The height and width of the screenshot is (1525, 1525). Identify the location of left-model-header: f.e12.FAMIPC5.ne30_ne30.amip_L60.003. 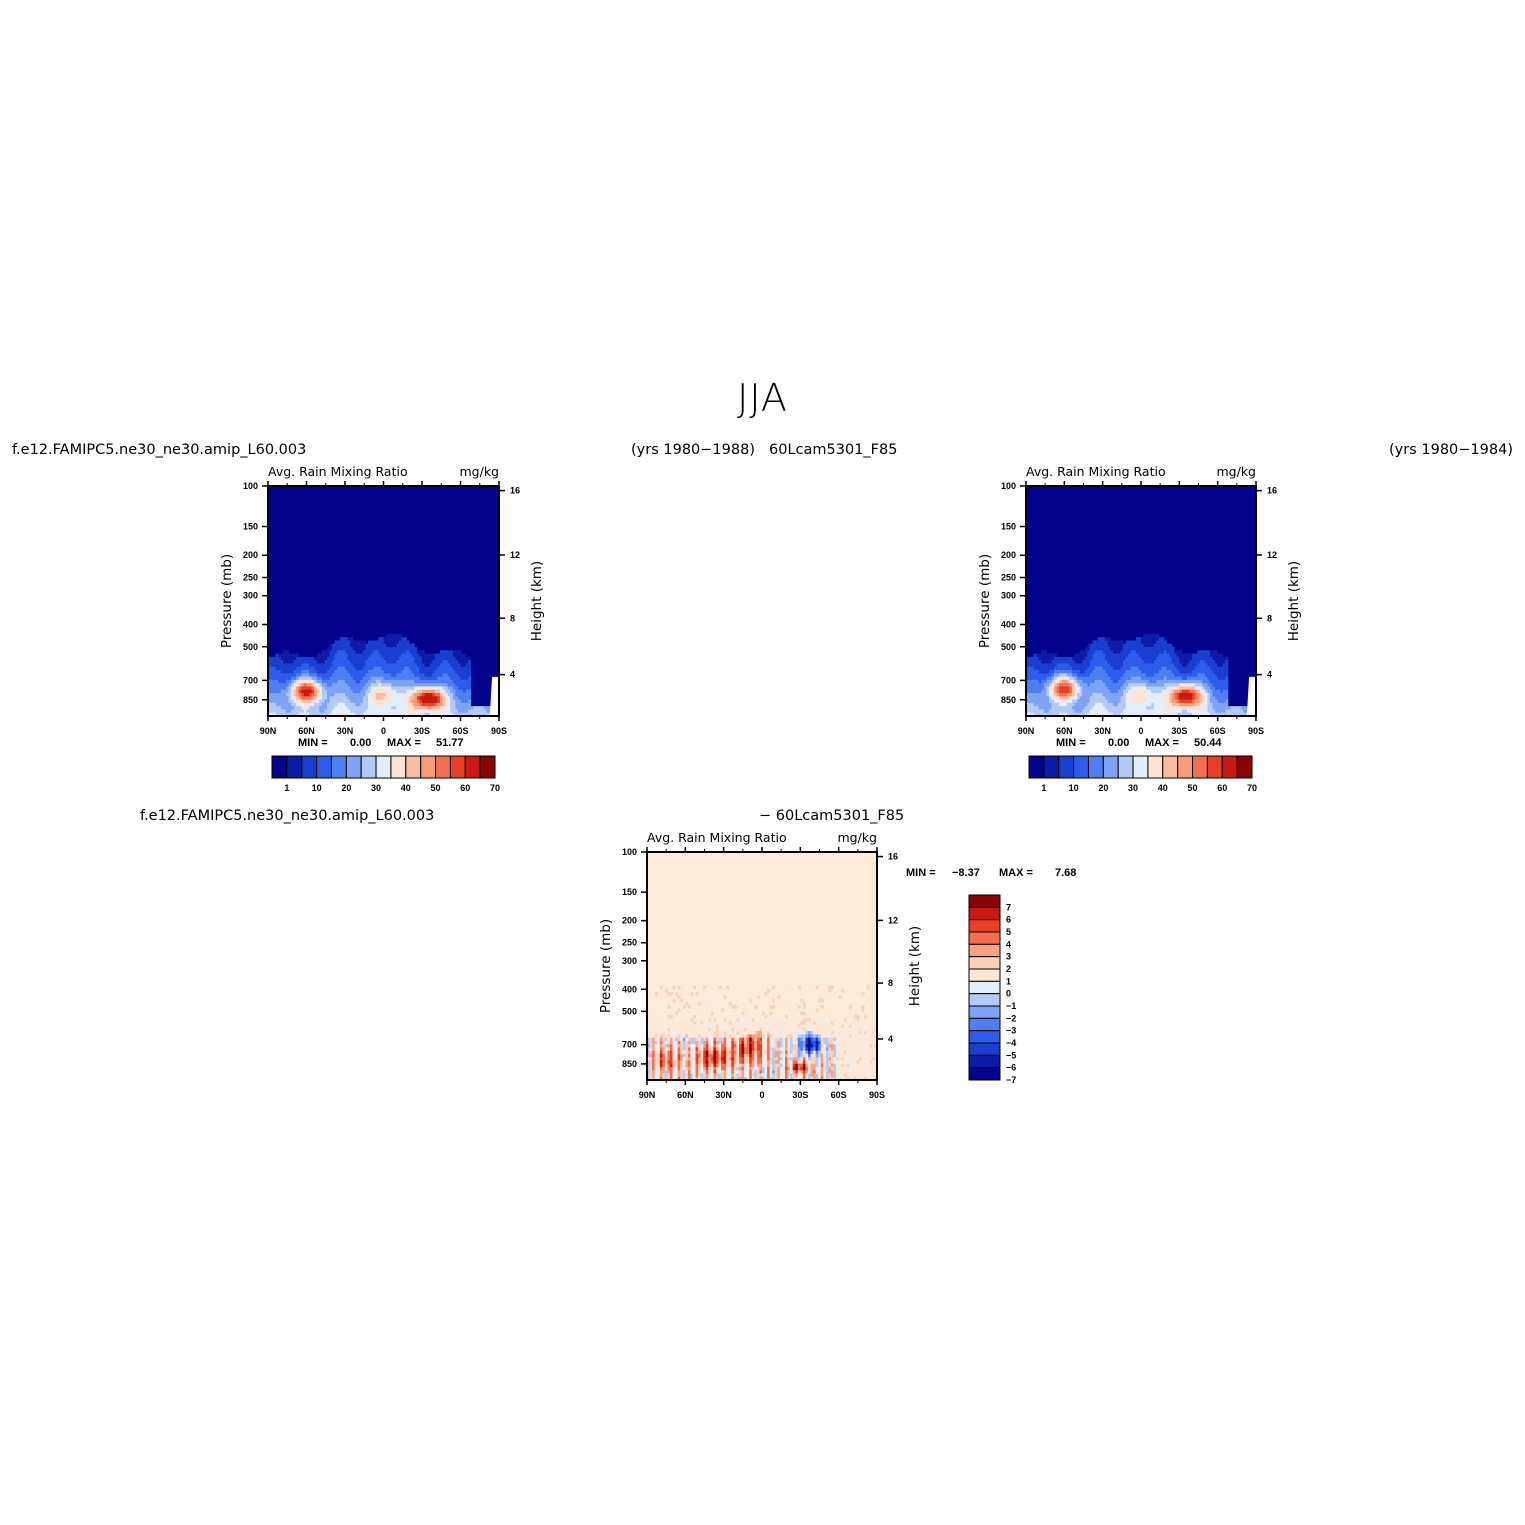
(159, 450).